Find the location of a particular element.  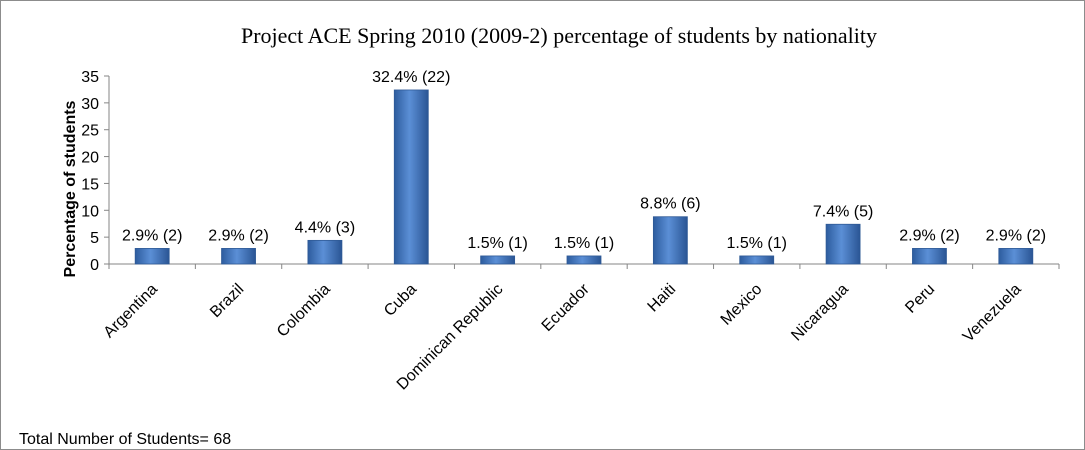

x-tick-label: Peru is located at coordinates (920, 299).